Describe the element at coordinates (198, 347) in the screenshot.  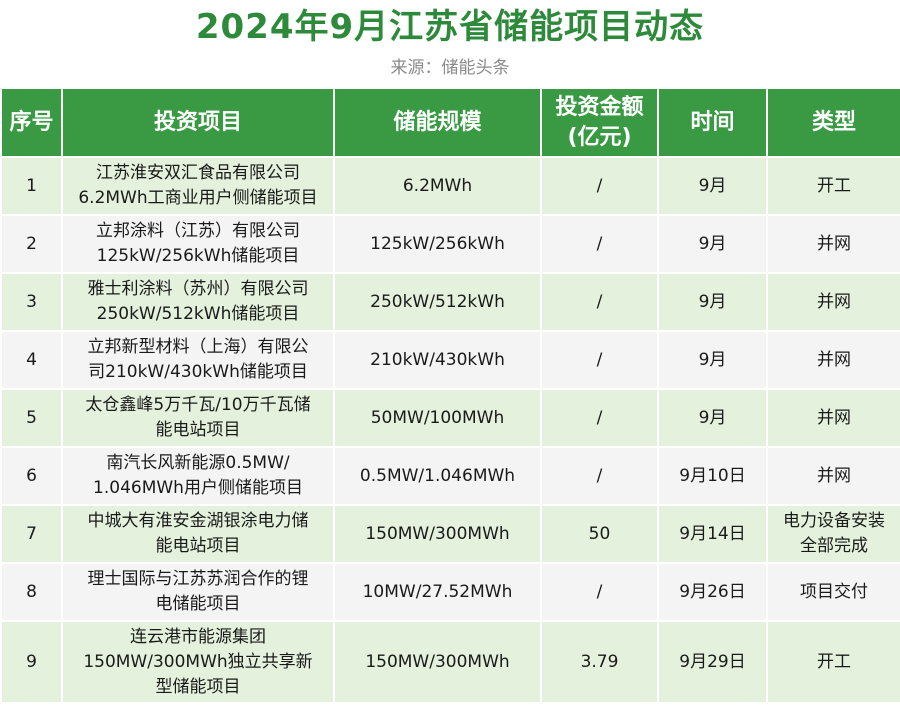
I see `project-line: 立邦新型材料（上海）有限公` at that location.